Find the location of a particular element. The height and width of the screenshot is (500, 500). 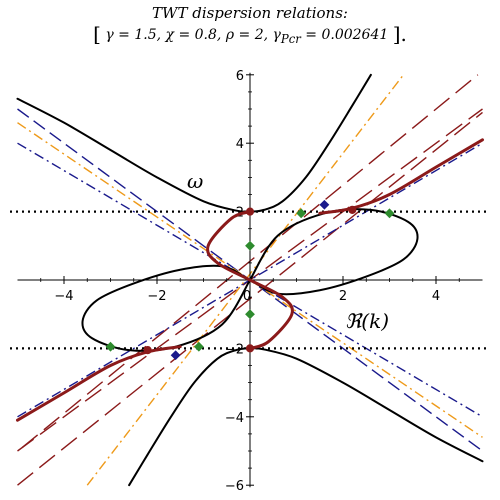

chart-title-line1: TWT dispersion relations: is located at coordinates (250, 13).